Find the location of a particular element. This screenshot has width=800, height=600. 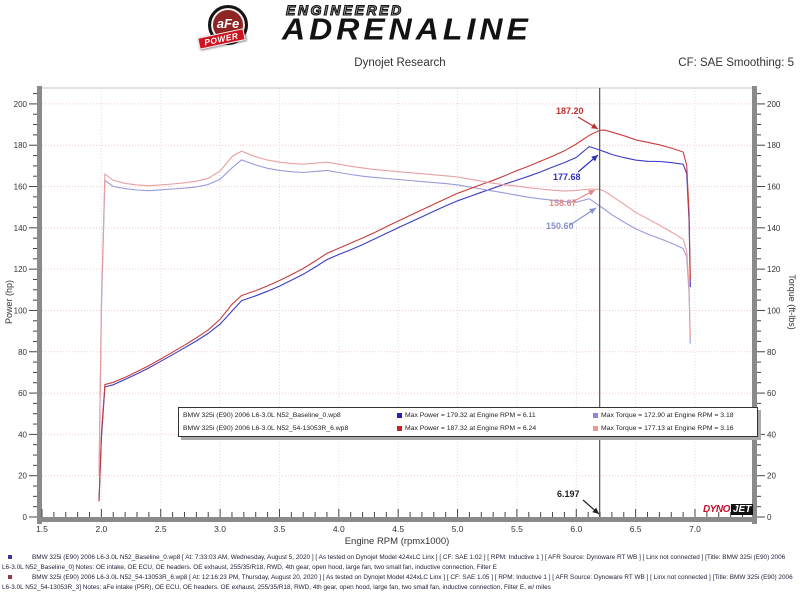

y-tick-label-left: 0 is located at coordinates (25, 517).